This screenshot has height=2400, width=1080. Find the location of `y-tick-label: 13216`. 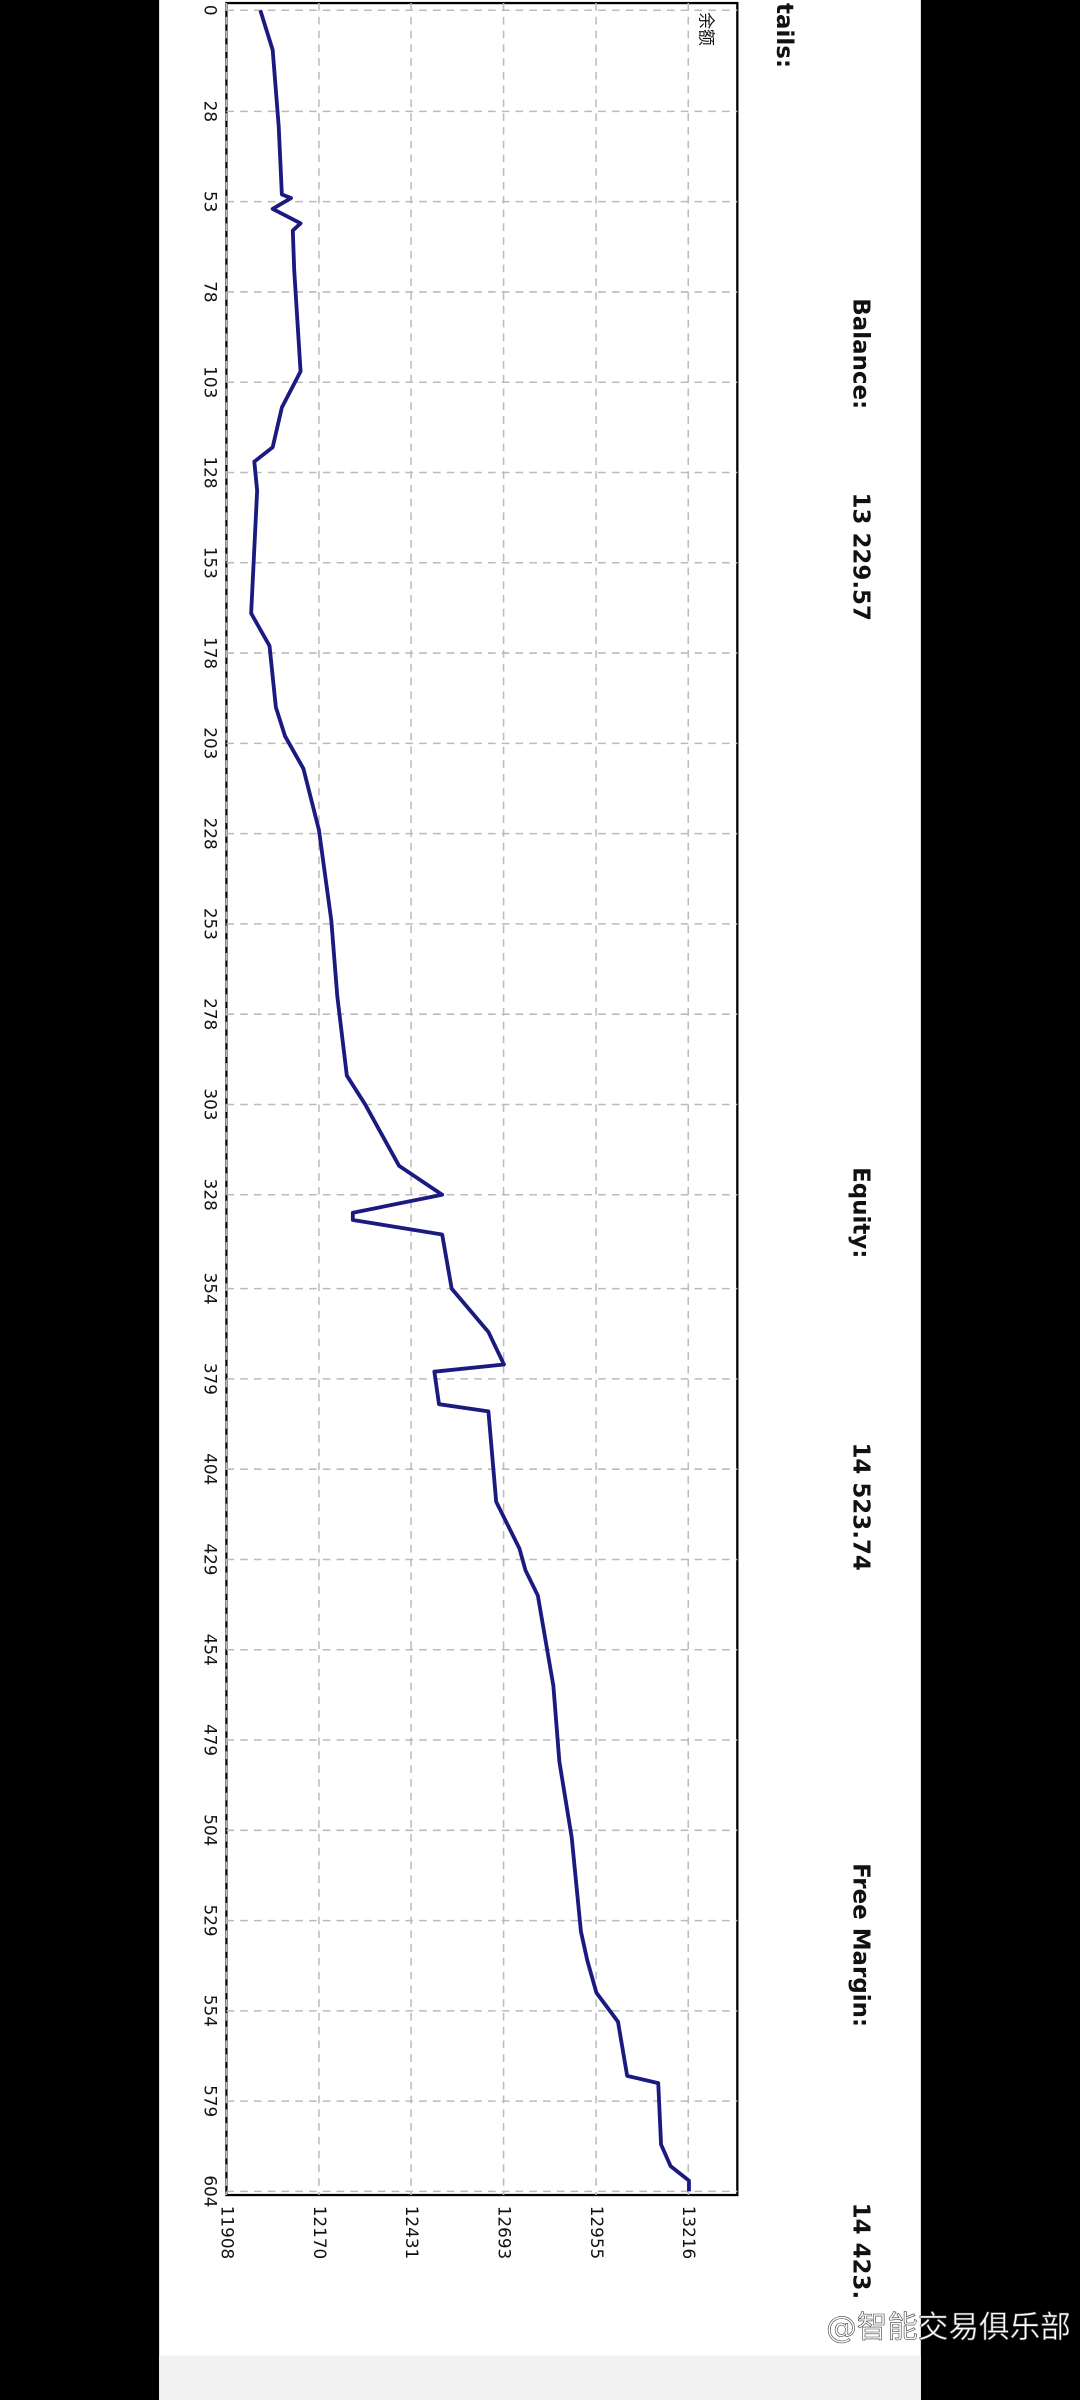

y-tick-label: 13216 is located at coordinates (689, 2232).